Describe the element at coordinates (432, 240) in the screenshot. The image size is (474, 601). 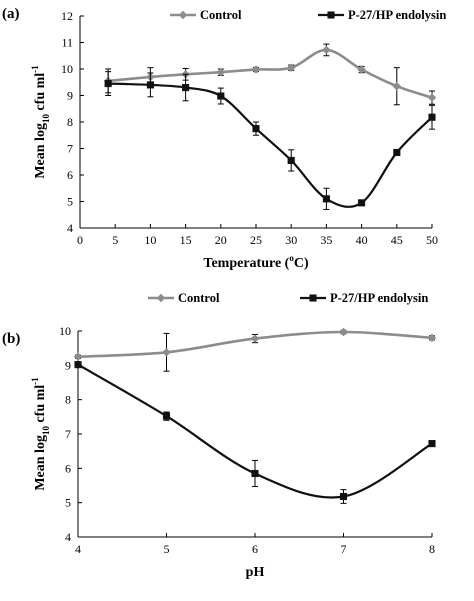
I see `x-tick-label: 50` at that location.